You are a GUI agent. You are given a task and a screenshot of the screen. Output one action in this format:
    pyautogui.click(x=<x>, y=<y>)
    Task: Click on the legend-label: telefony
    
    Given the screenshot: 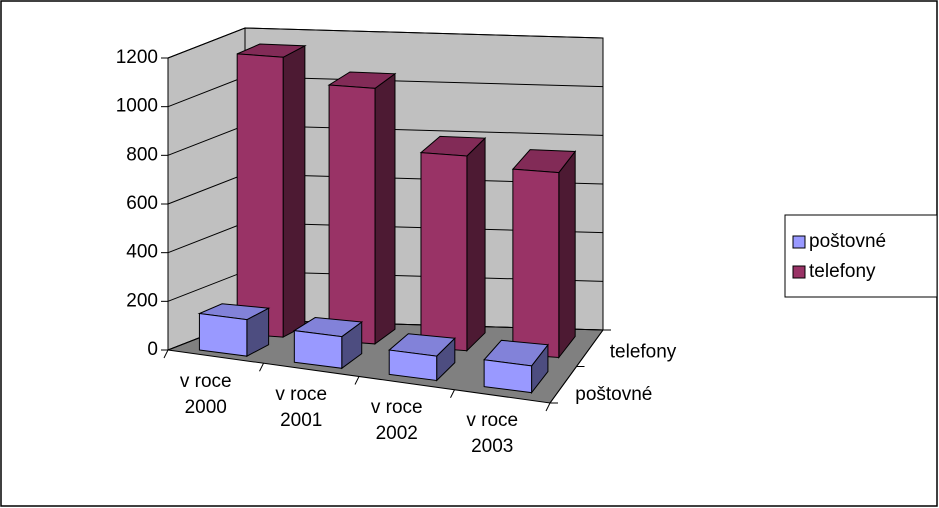 What is the action you would take?
    pyautogui.click(x=842, y=271)
    